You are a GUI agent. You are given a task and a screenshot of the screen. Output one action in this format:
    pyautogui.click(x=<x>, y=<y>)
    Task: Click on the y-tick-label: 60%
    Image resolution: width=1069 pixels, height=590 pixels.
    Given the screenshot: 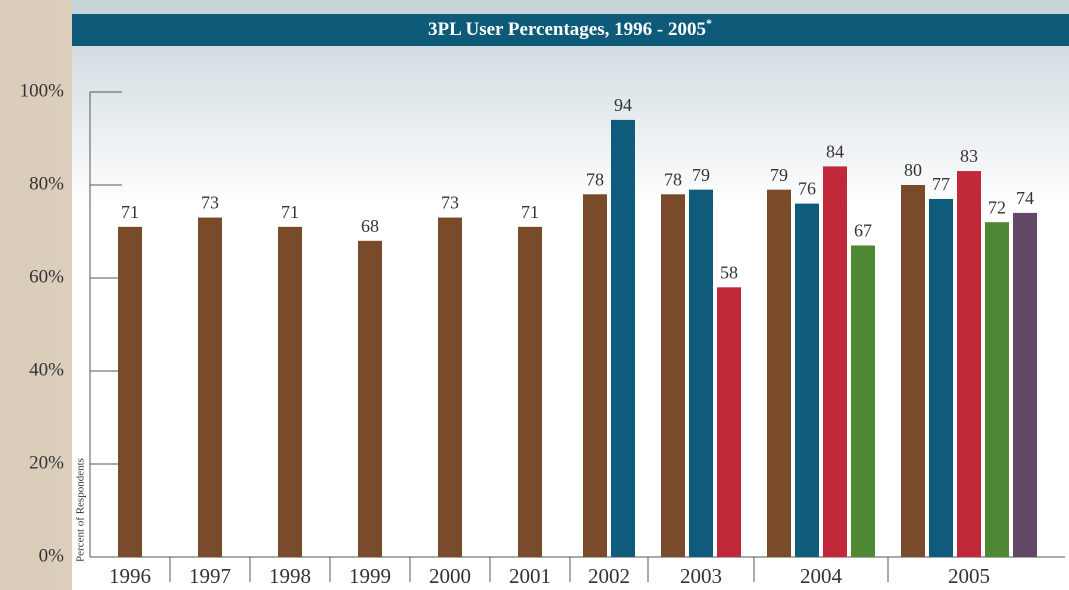 What is the action you would take?
    pyautogui.click(x=46, y=276)
    